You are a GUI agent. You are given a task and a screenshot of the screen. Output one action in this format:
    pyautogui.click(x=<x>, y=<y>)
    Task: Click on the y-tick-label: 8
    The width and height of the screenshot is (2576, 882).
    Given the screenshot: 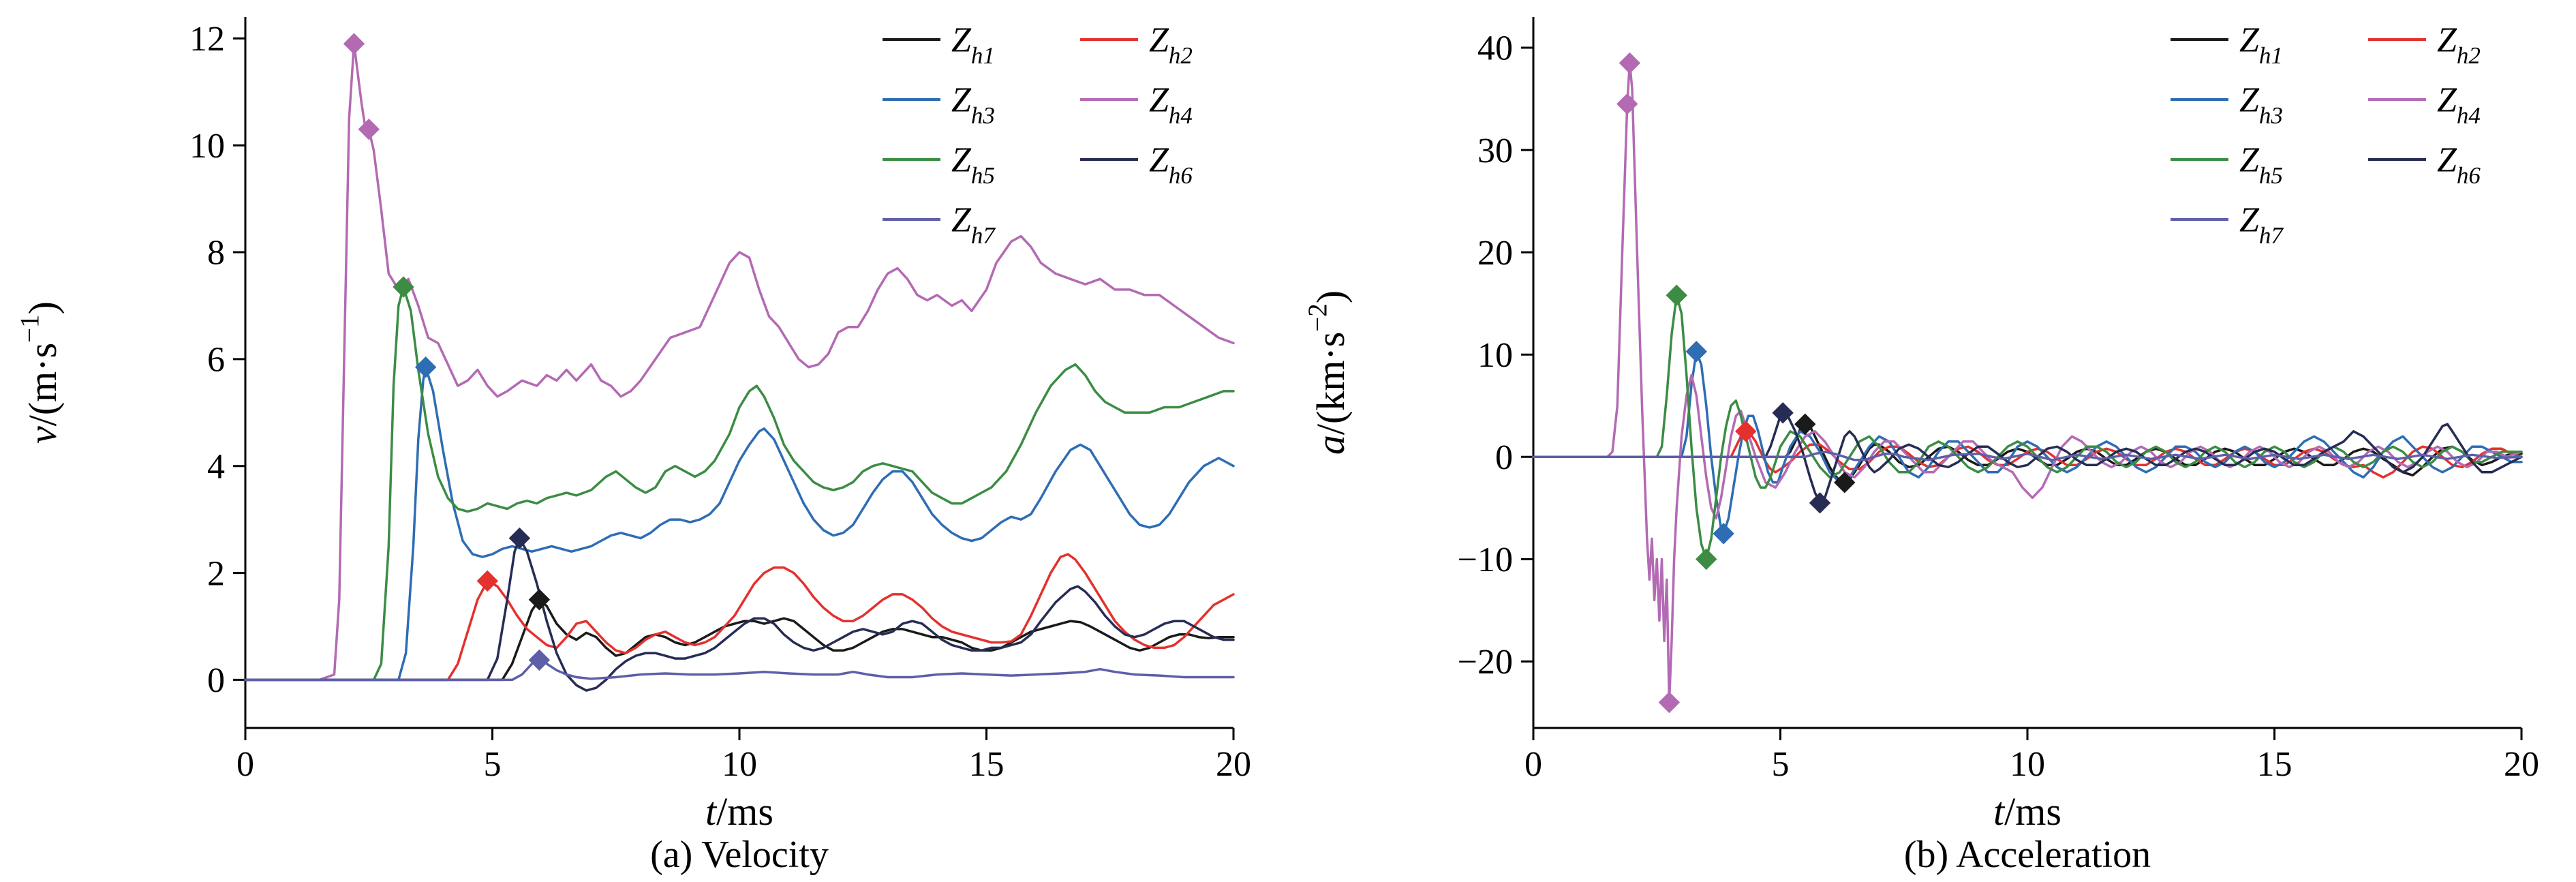 What is the action you would take?
    pyautogui.click(x=216, y=253)
    